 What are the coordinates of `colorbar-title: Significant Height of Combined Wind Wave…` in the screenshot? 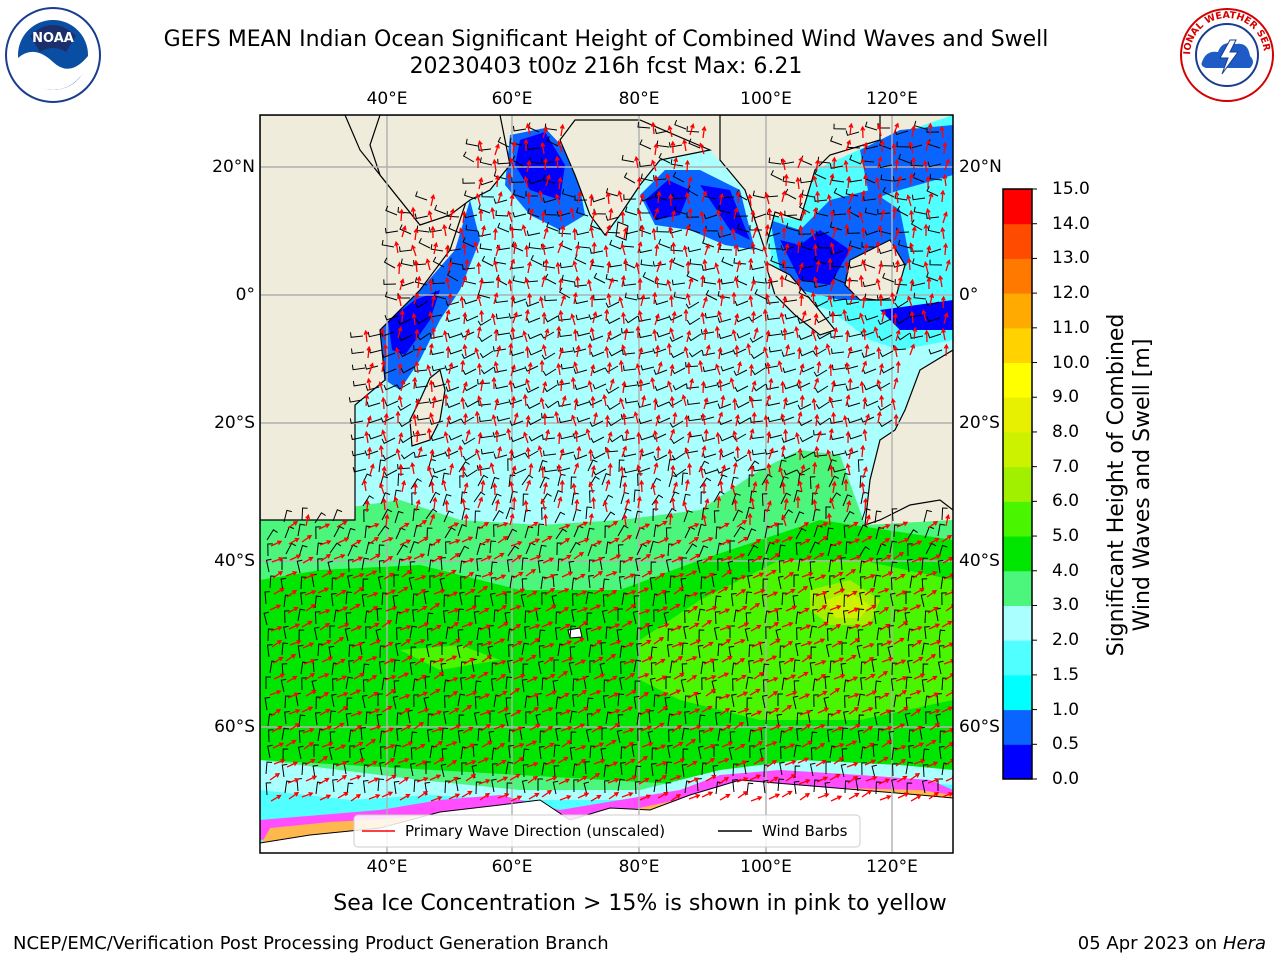 It's located at (1130, 485).